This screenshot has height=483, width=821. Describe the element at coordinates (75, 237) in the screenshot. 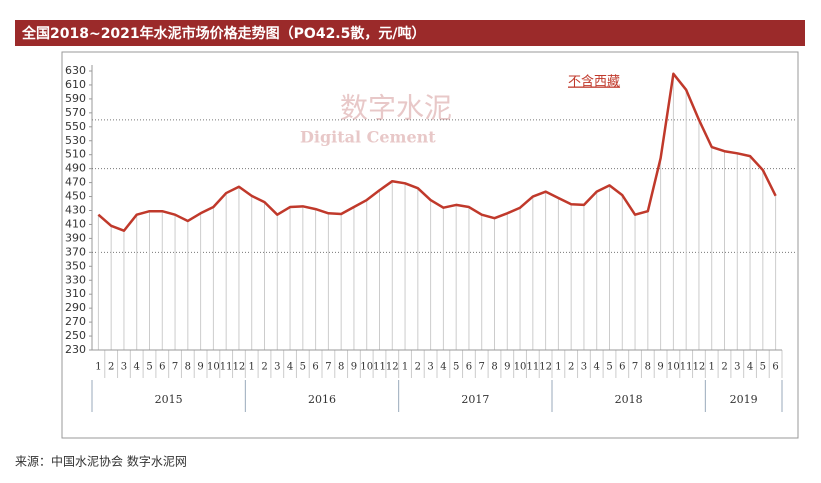

I see `y-tick-label: 390` at that location.